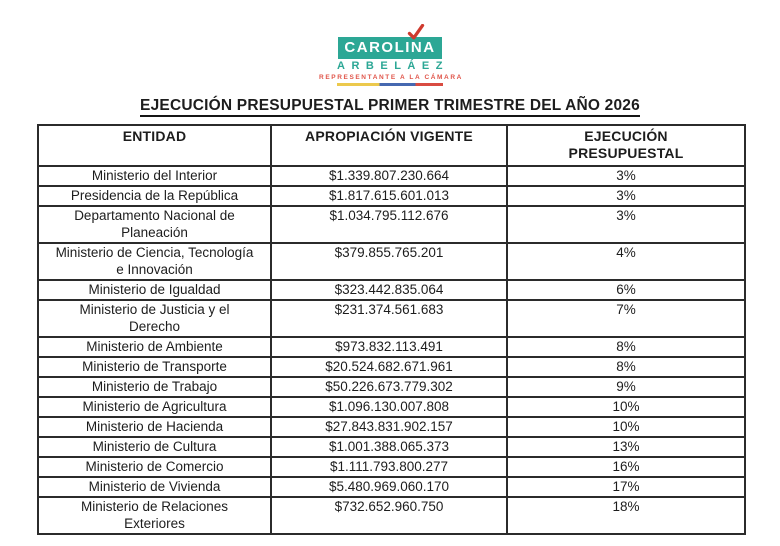 The height and width of the screenshot is (546, 780). What do you see at coordinates (389, 224) in the screenshot?
I see `appropriation-cell: $1.034.795.112.676` at bounding box center [389, 224].